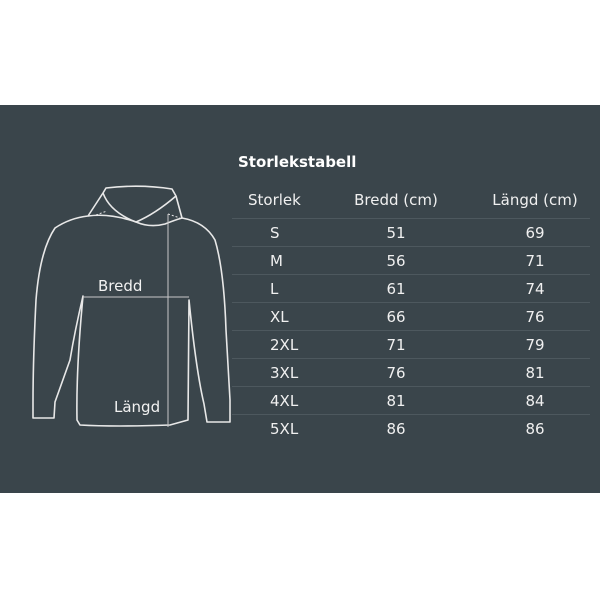  I want to click on table-row: 3XL 76 81, so click(411, 372).